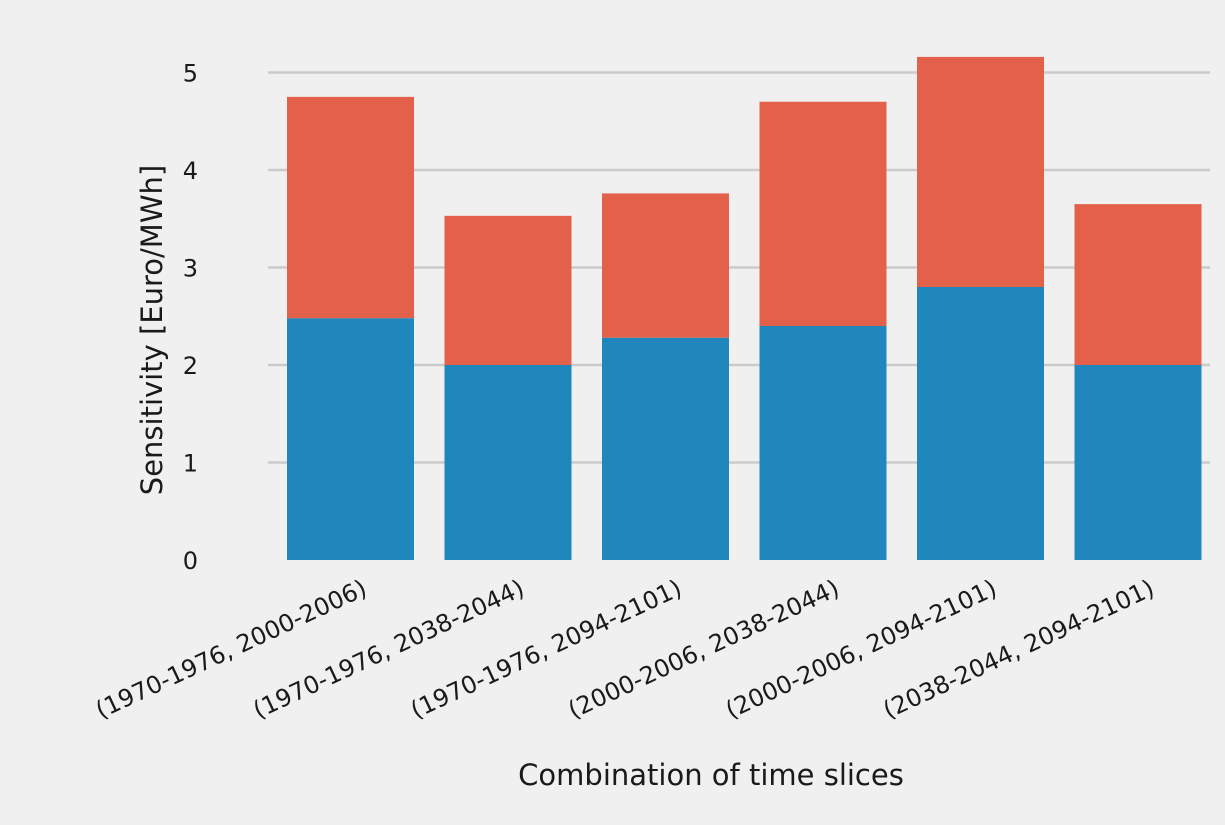  What do you see at coordinates (152, 330) in the screenshot?
I see `y-axis-label: Sensitivity [Euro/MWh]` at bounding box center [152, 330].